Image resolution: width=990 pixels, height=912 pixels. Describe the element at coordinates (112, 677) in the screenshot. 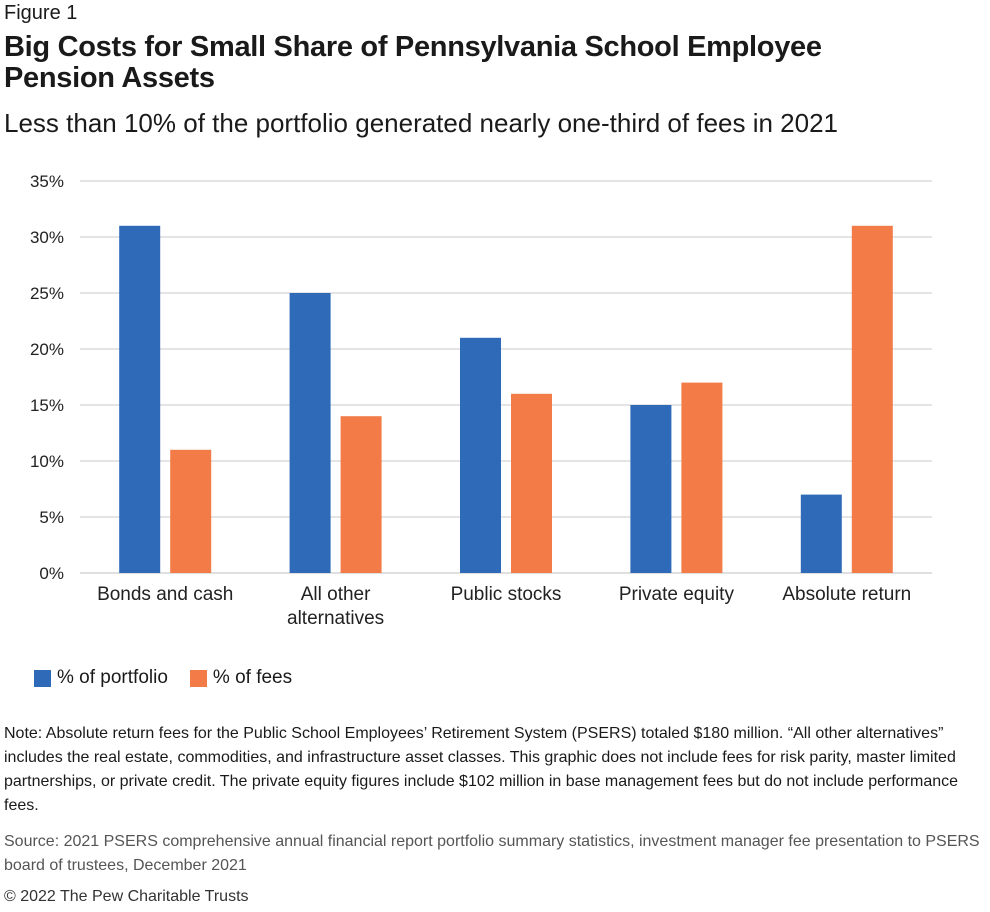

I see `legend-label-portfolio: % of portfolio` at that location.